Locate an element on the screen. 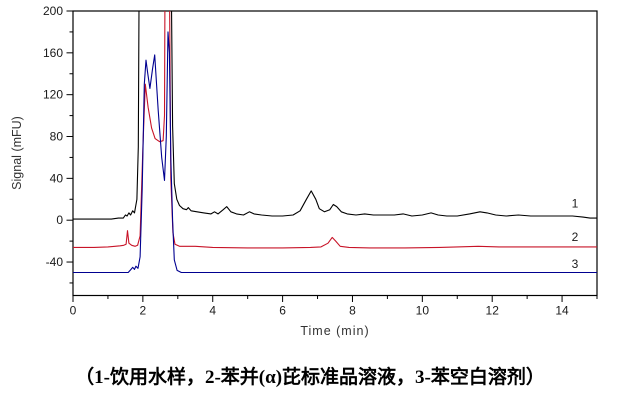 This screenshot has width=620, height=406. x-tick-label: 6 is located at coordinates (282, 311).